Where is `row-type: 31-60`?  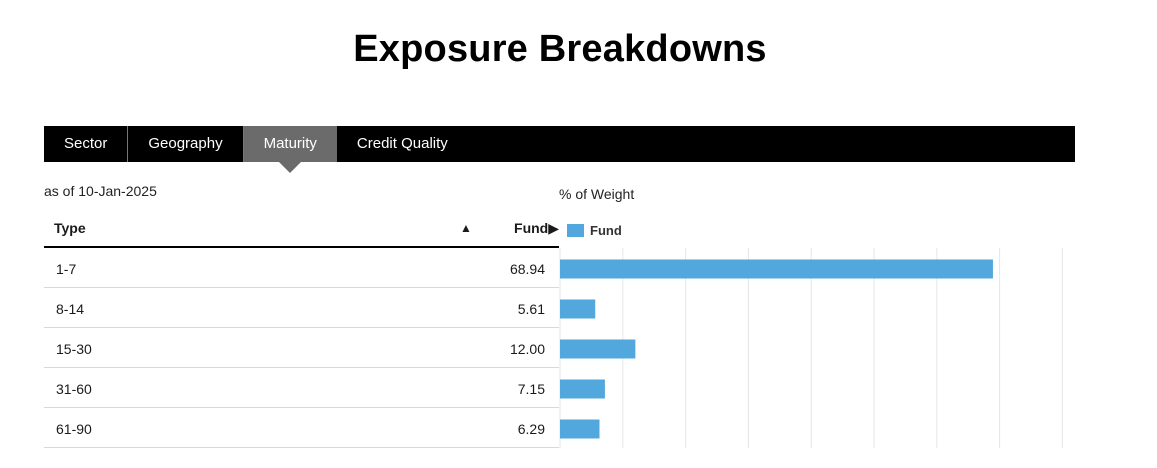 row-type: 31-60 is located at coordinates (74, 389).